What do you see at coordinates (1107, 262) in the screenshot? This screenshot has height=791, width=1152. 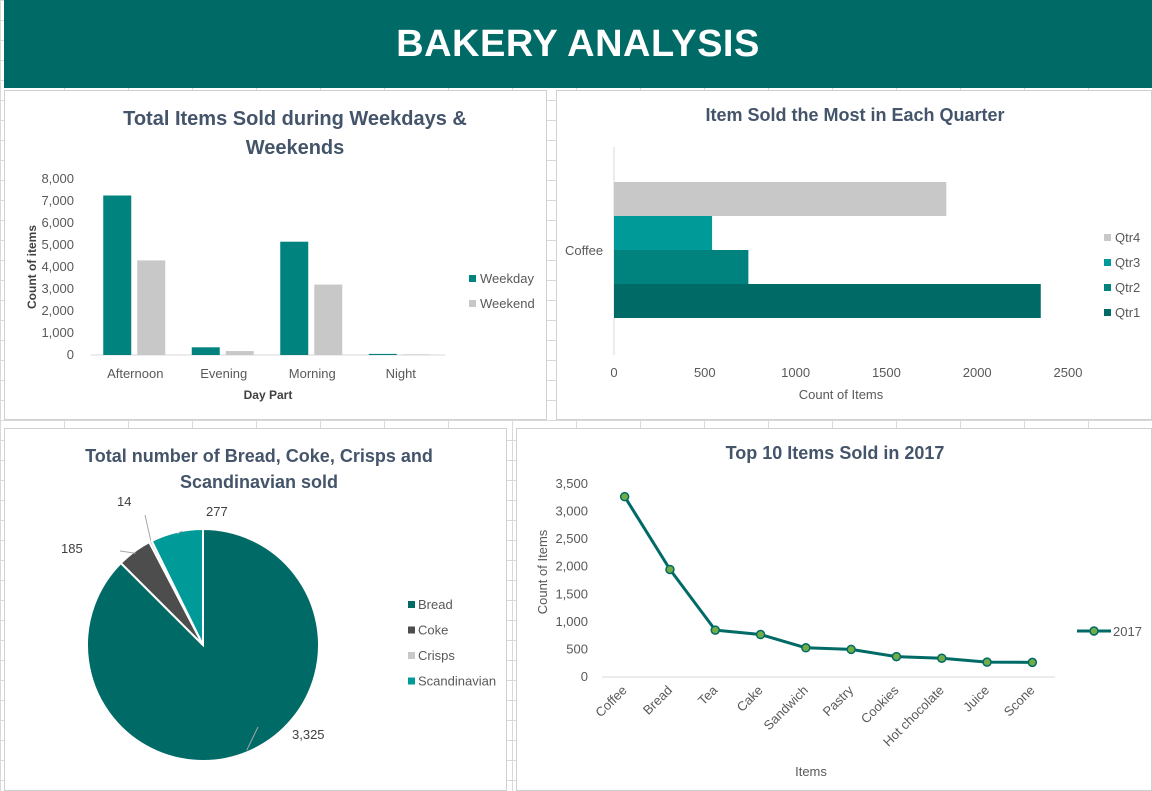 I see `legend-swatch-qtr3` at bounding box center [1107, 262].